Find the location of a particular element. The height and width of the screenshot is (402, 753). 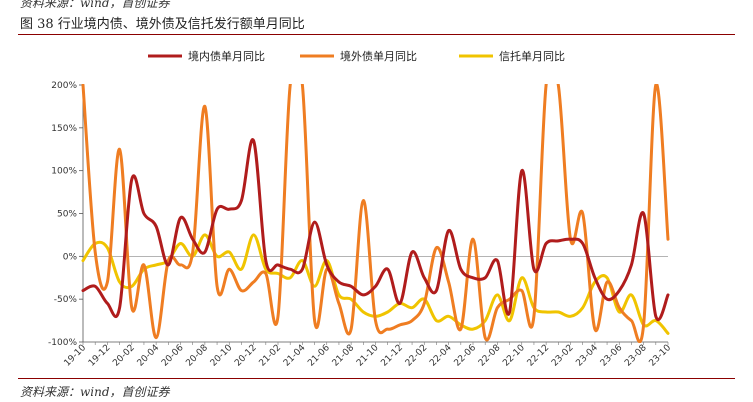

x-tick-label: 23-10 is located at coordinates (661, 356).